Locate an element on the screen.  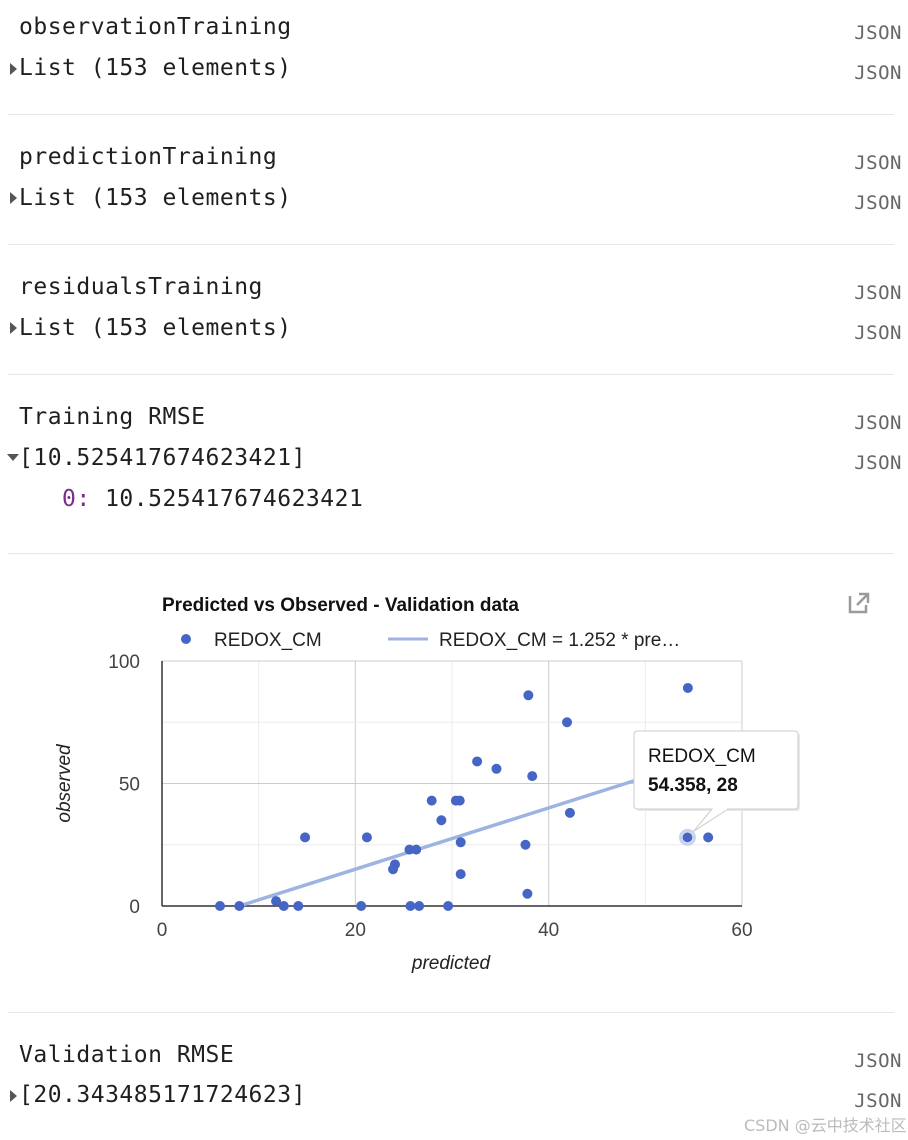
open-in-new-icon is located at coordinates (859, 603).